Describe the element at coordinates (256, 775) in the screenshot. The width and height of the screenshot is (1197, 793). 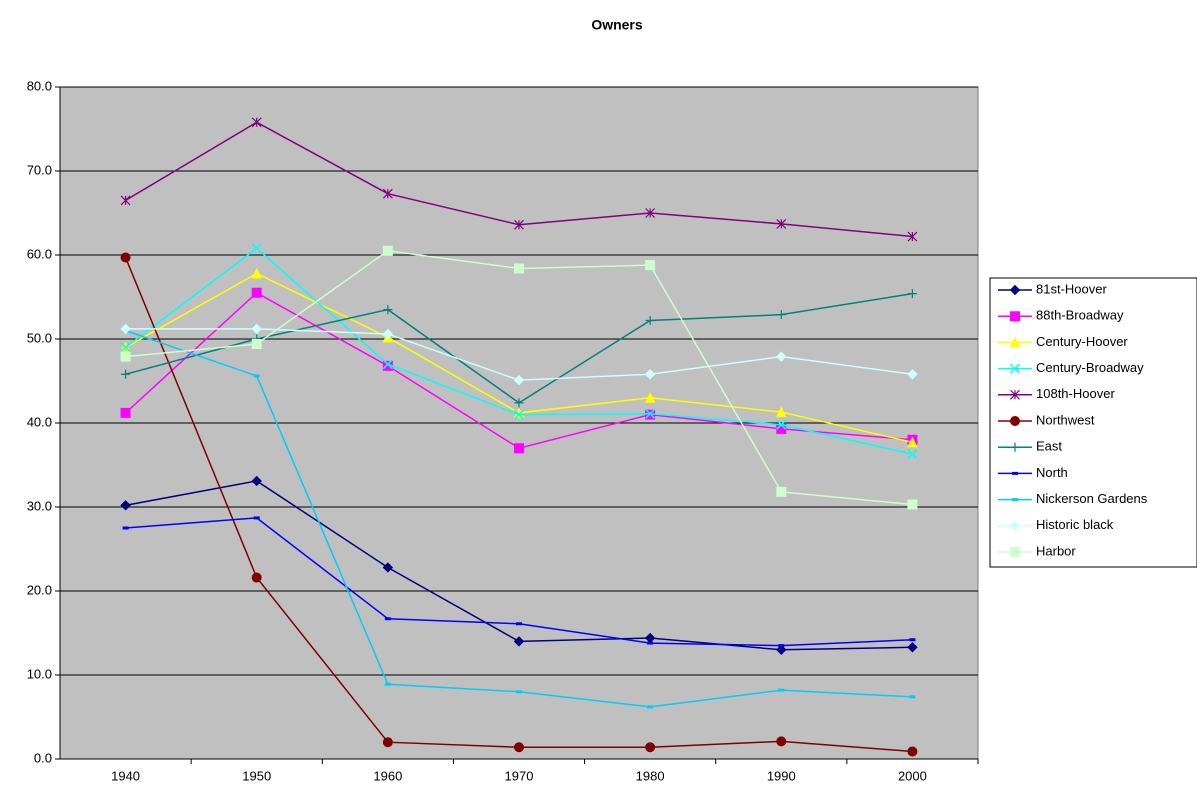
I see `x-tick-label: 1950` at that location.